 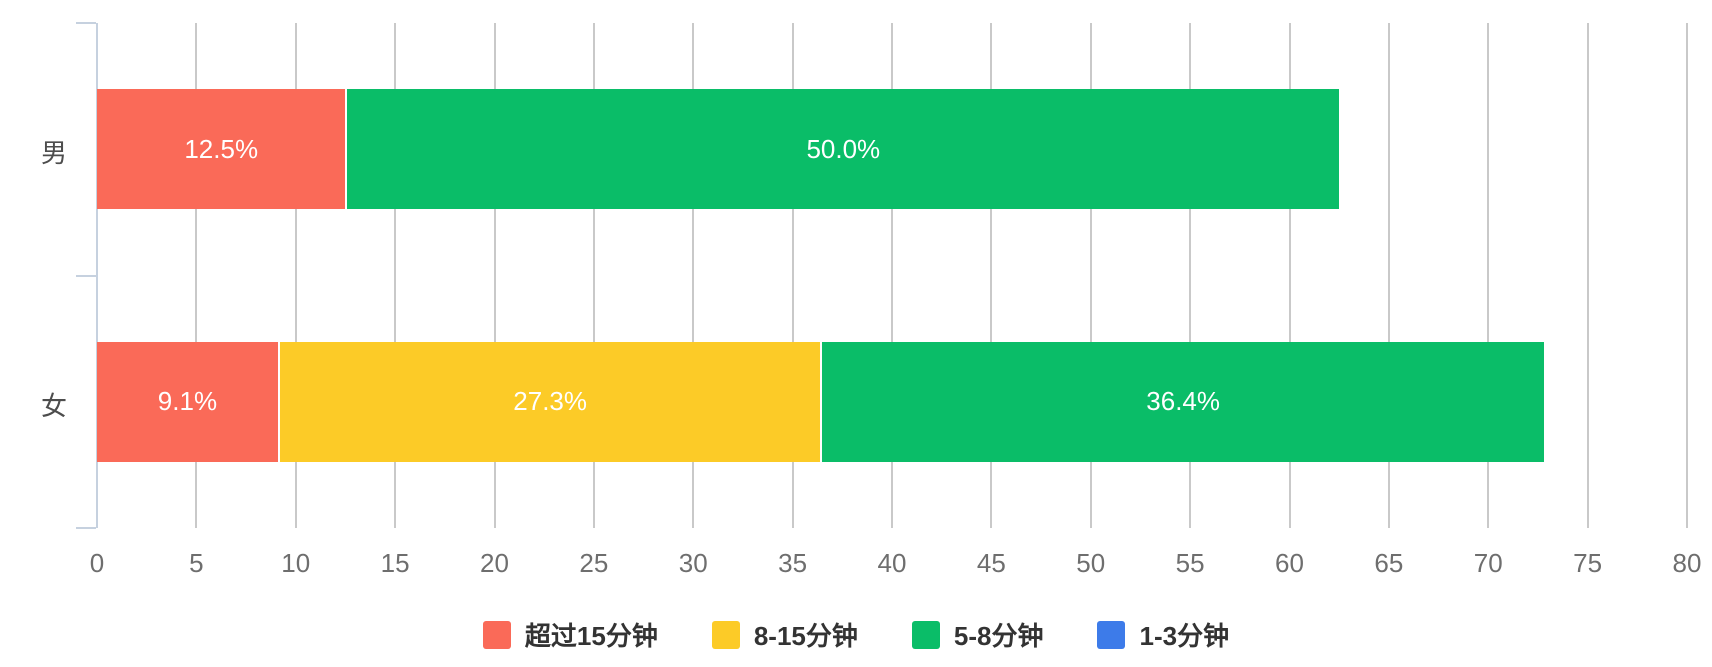 I want to click on legend-item-5-8分钟: 5-8分钟, so click(x=977, y=634).